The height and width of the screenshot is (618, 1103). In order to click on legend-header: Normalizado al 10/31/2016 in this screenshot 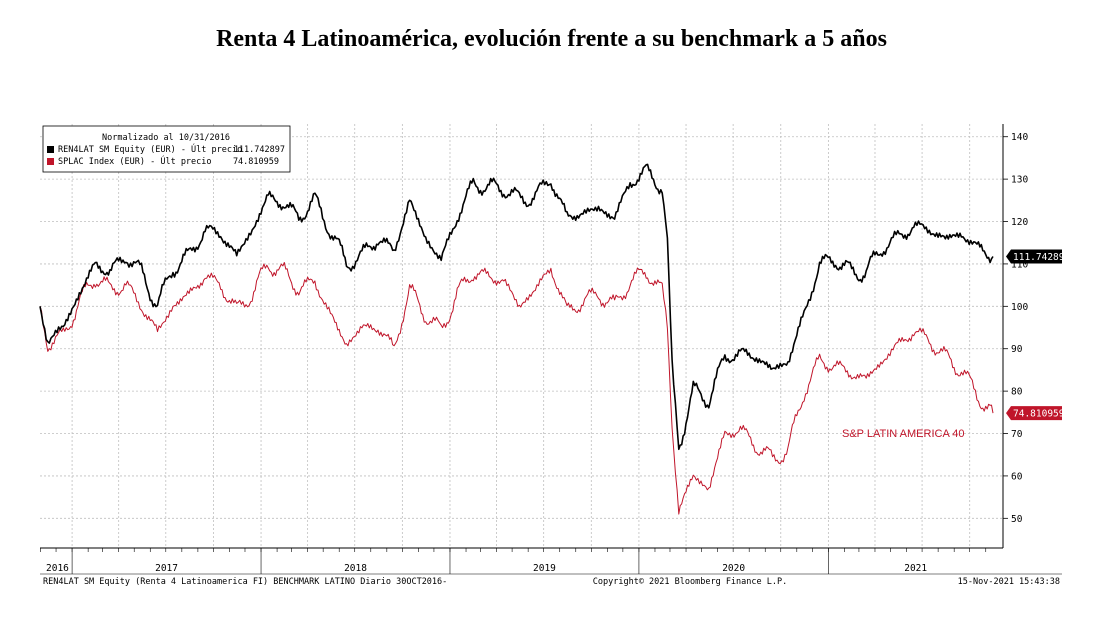, I will do `click(166, 138)`.